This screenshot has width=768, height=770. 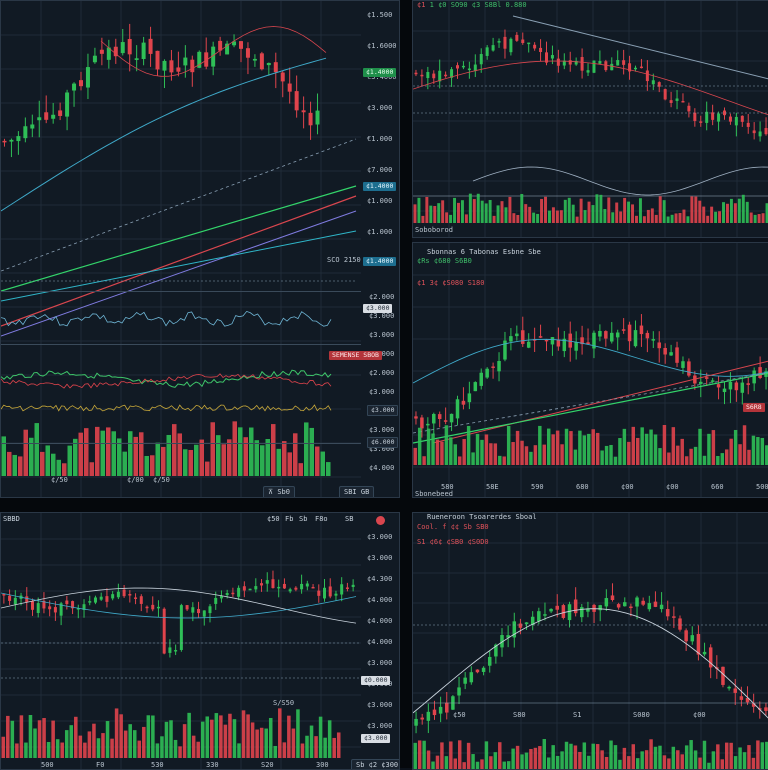 I want to click on series-label: SCO 2150, so click(x=344, y=260).